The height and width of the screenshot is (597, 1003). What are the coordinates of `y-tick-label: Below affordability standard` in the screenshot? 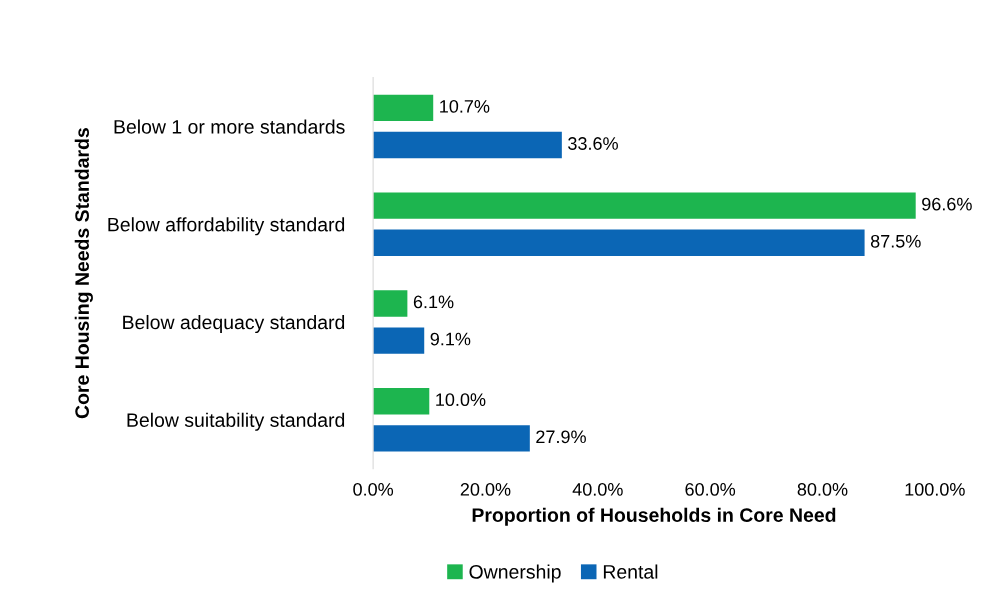 It's located at (226, 226).